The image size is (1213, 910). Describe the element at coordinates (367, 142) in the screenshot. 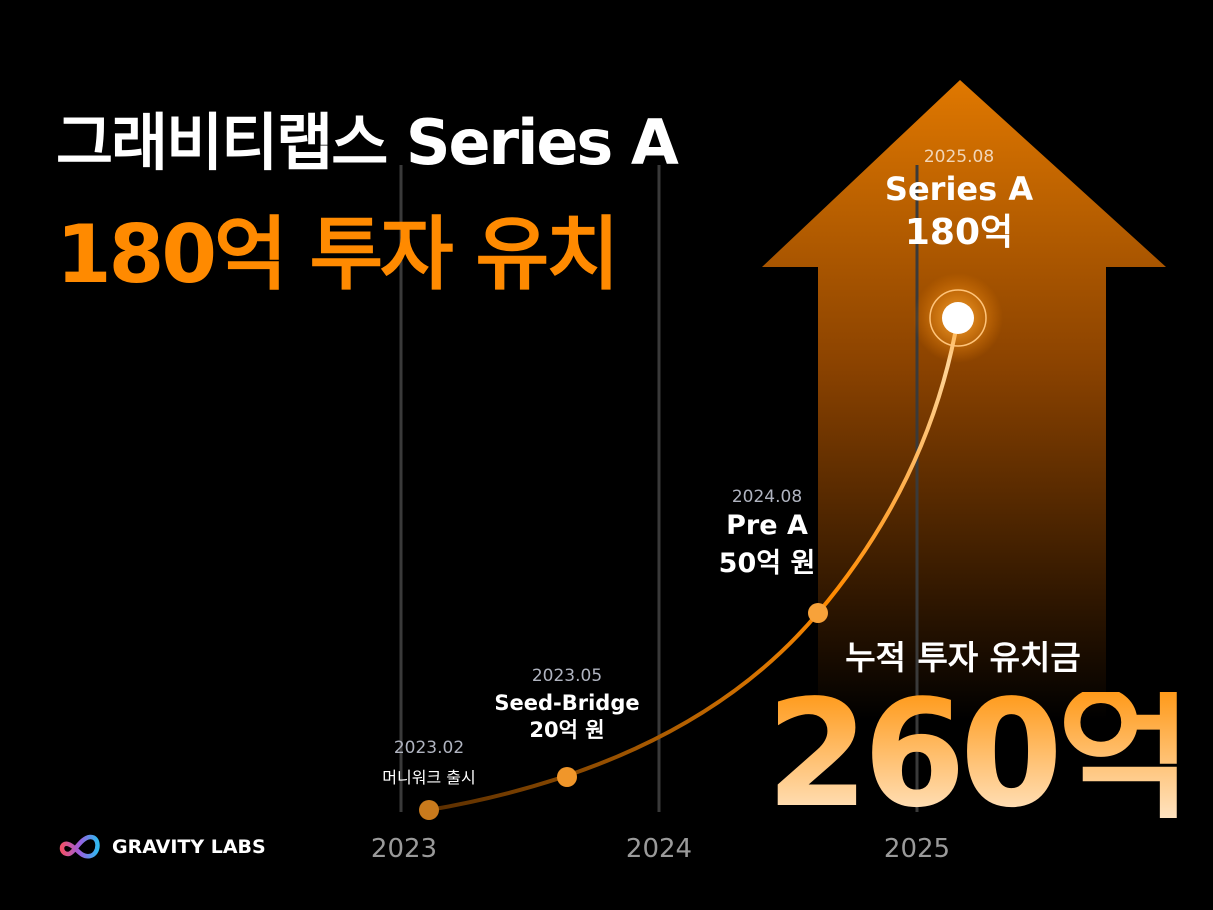

I see `headline-title: 그래비티랩스 Series A` at that location.